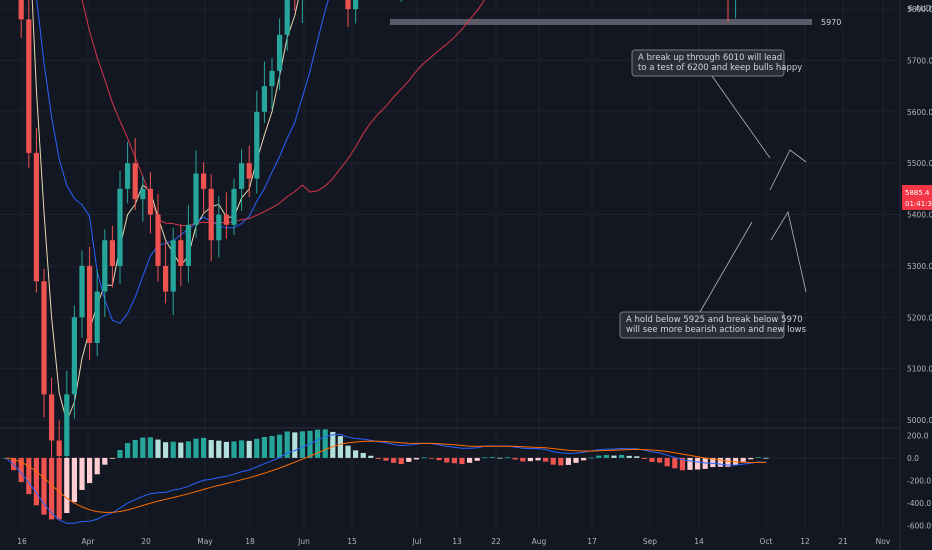 The width and height of the screenshot is (932, 550). I want to click on price-tag-bg, so click(917, 197).